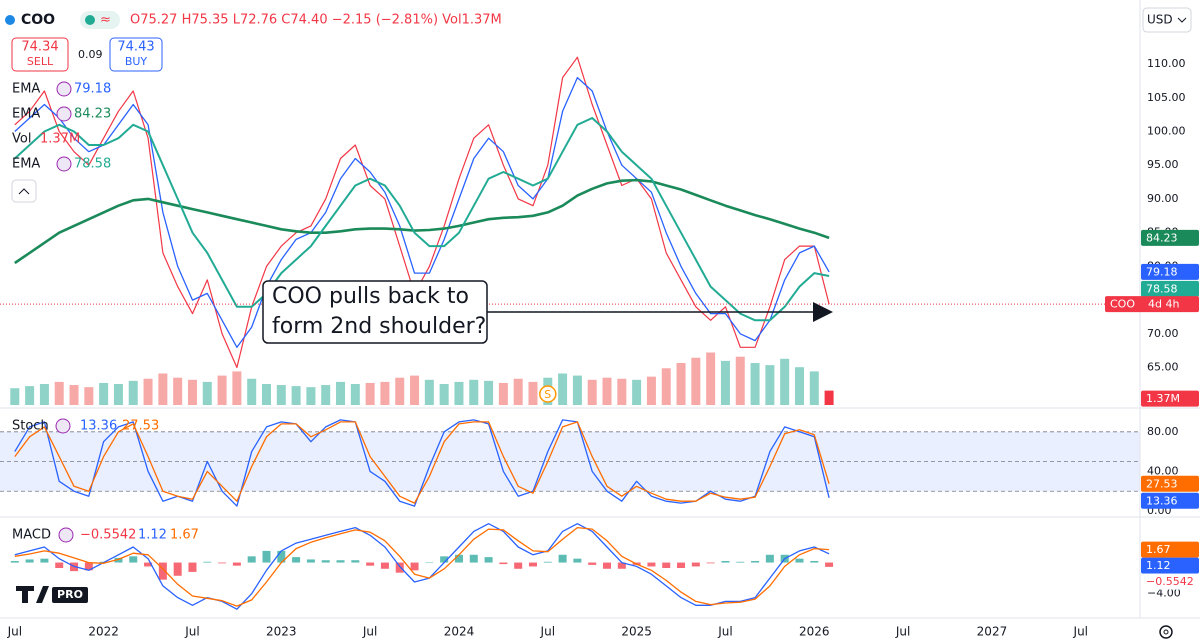 Image resolution: width=1200 pixels, height=644 pixels. What do you see at coordinates (10, 20) in the screenshot?
I see `symbol-icon` at bounding box center [10, 20].